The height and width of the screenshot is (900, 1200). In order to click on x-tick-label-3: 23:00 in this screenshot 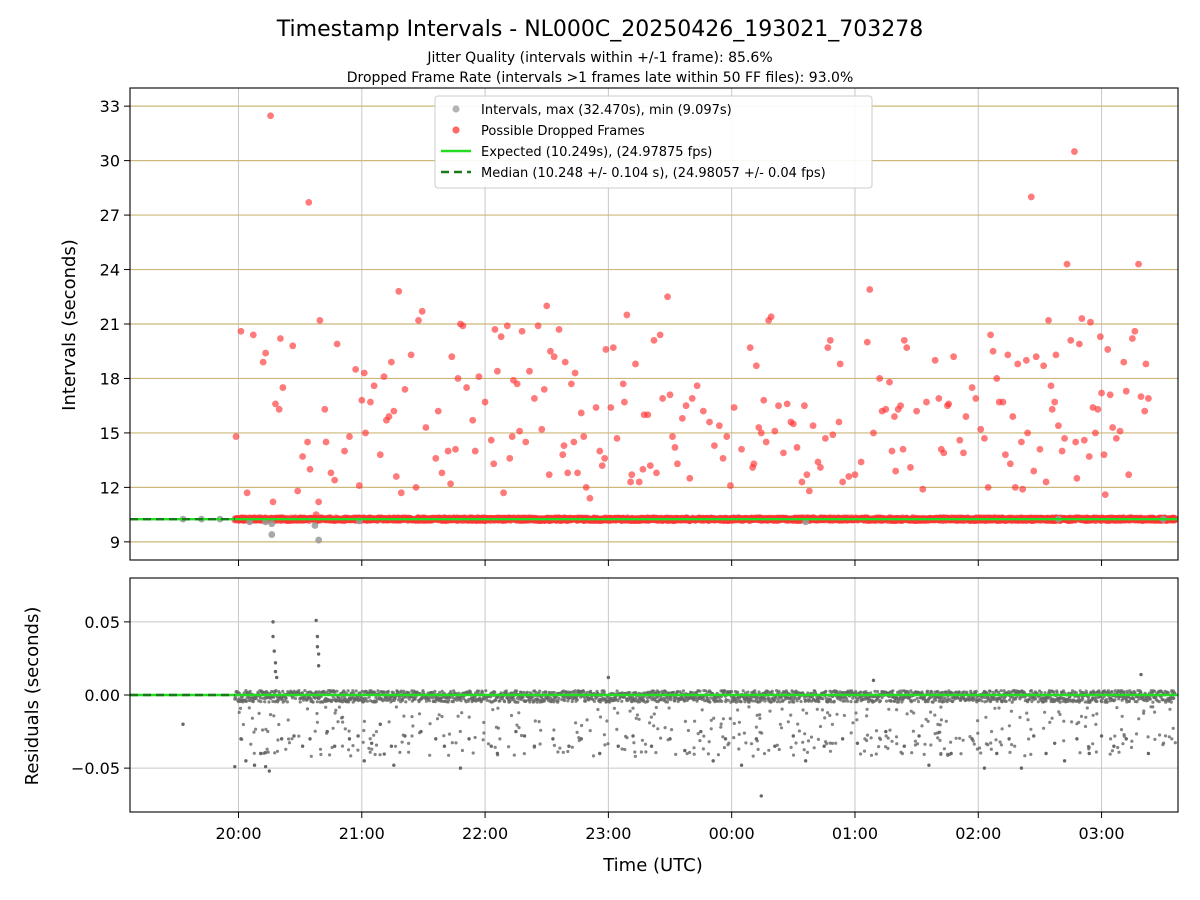, I will do `click(608, 833)`.